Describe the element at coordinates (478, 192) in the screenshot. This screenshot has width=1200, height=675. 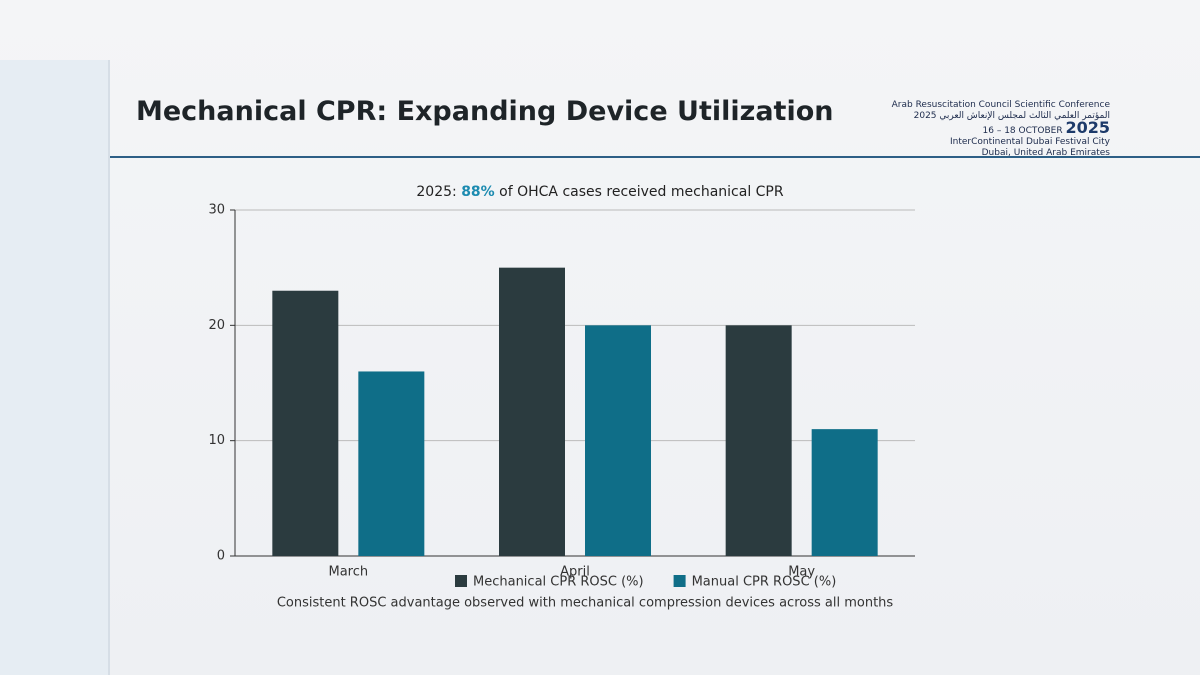
I see `subtitle-highlight: 88%` at that location.